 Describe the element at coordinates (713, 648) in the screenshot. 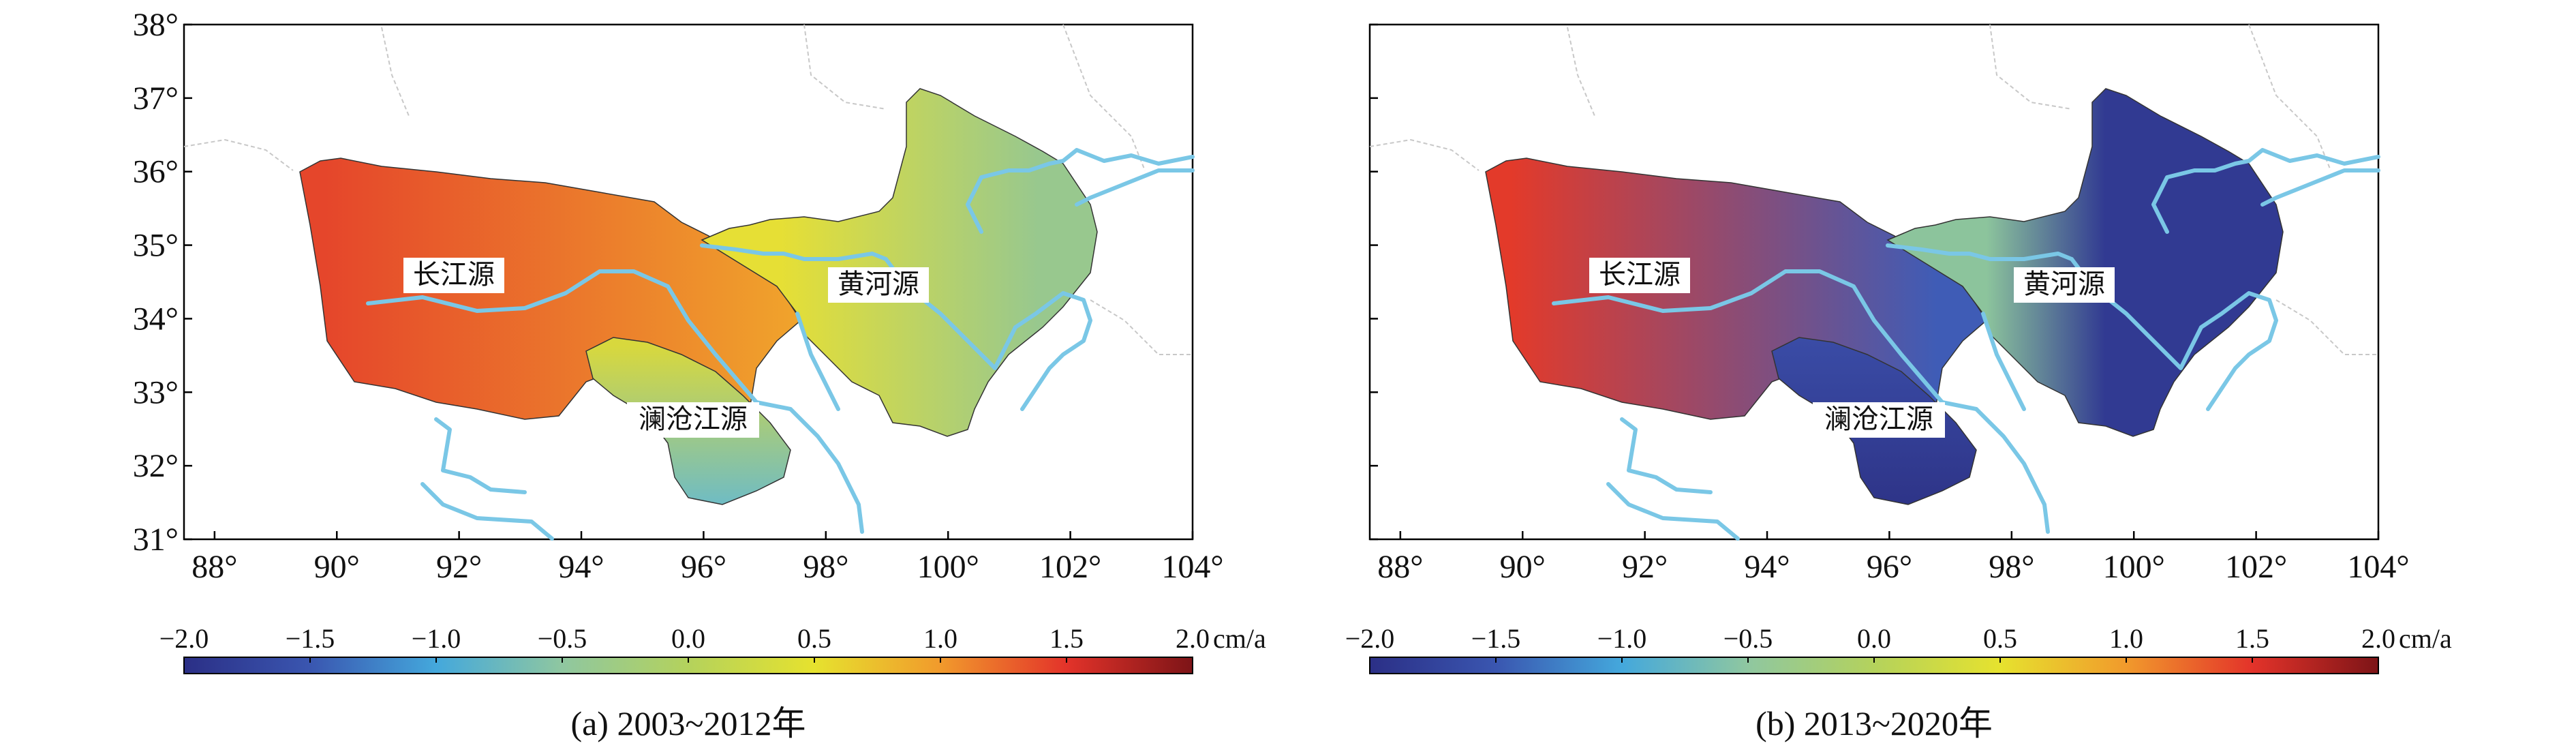

I see `colorbar-a: −2.0 −1.5 −1.0 −0.5 0.0 0.5 1.0 1.5 2.0 cm/a` at that location.